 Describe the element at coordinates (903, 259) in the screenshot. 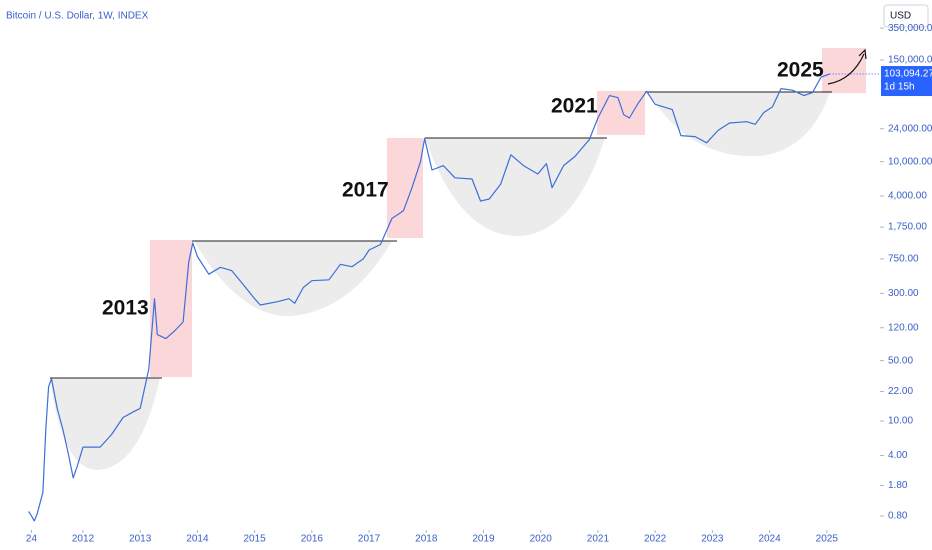

I see `y-tick-label: 750.00` at that location.